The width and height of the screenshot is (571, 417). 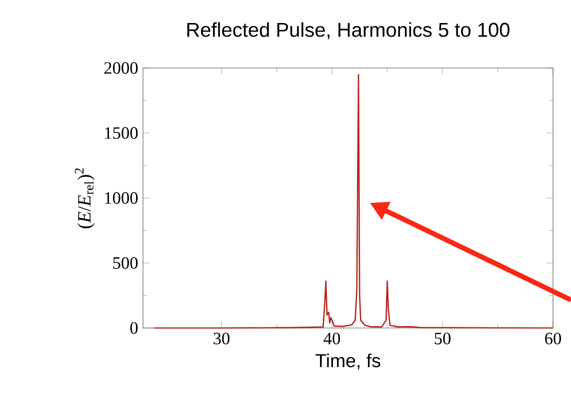 What do you see at coordinates (121, 198) in the screenshot?
I see `y-tick-label: 1000` at bounding box center [121, 198].